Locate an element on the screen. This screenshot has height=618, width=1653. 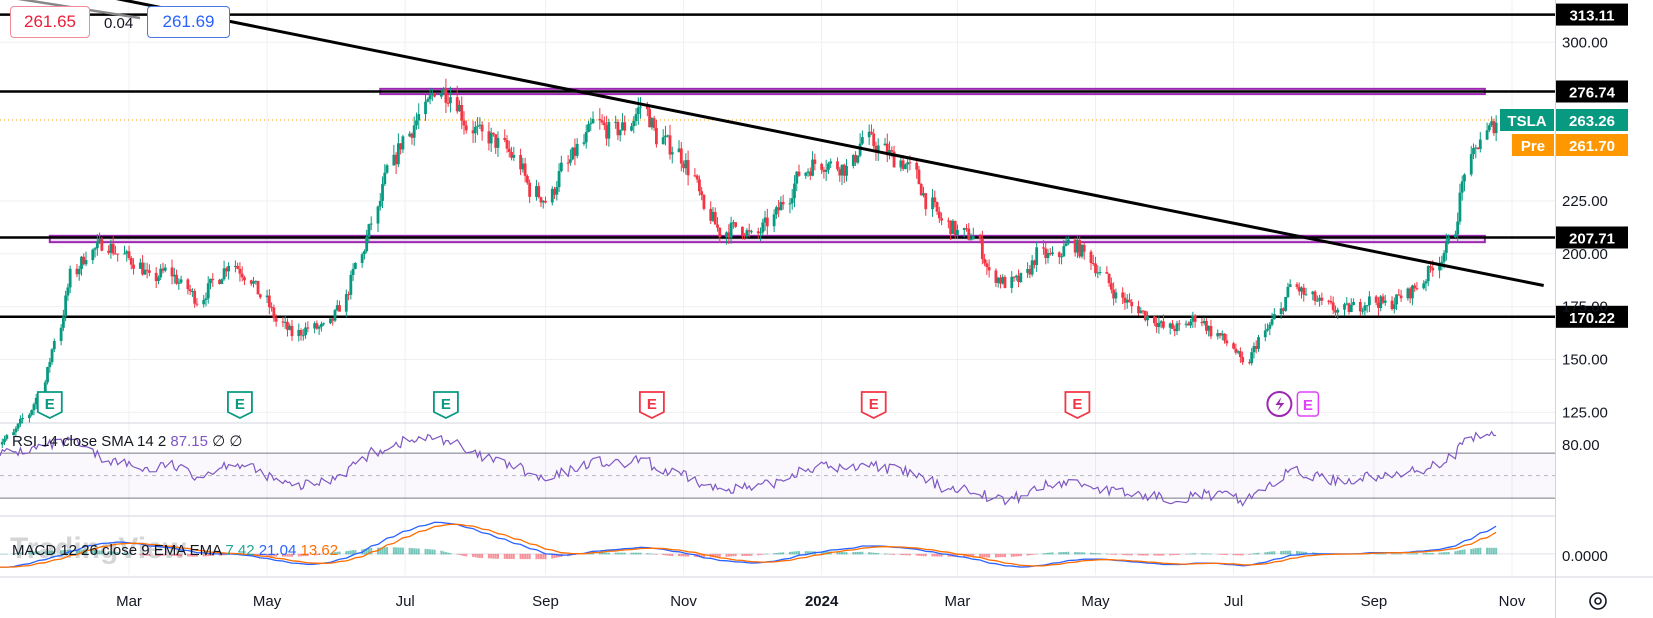
ask-price-box: 261.69 is located at coordinates (188, 22).